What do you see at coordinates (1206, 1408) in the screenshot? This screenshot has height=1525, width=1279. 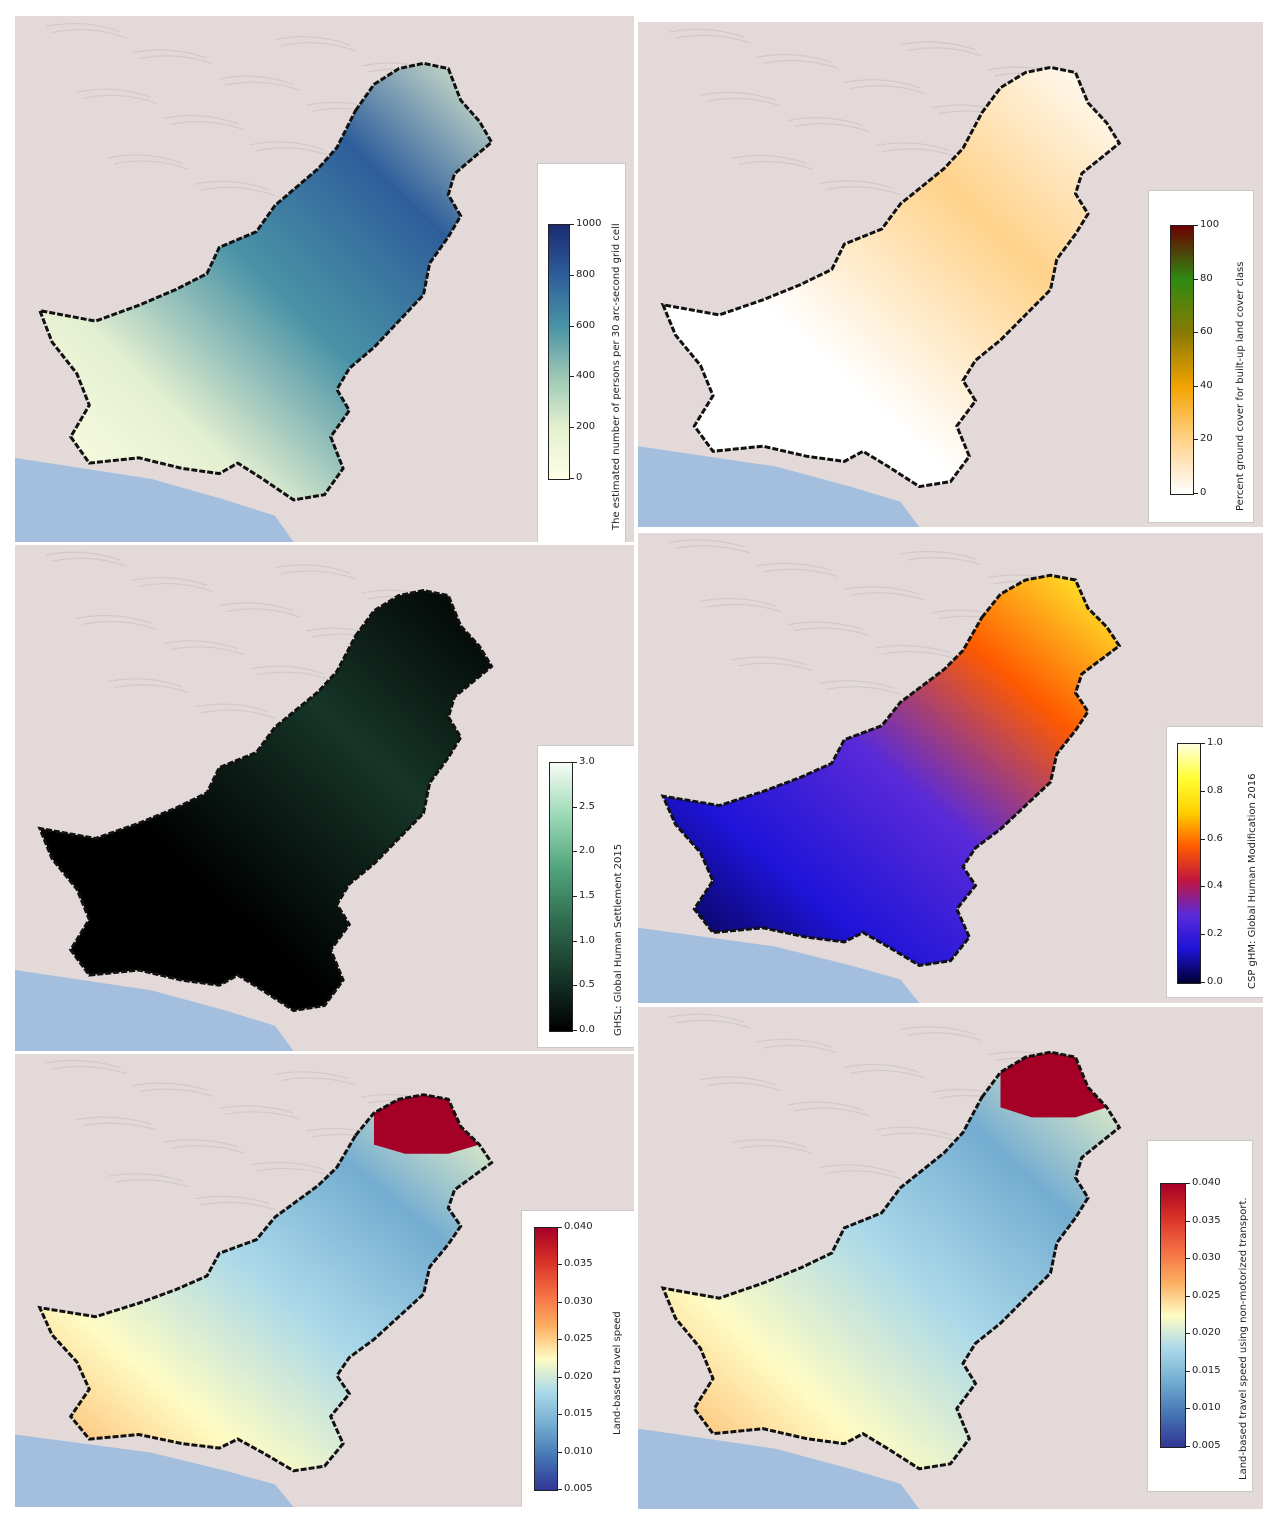 I see `colorbar-tick-label: 0.010` at bounding box center [1206, 1408].